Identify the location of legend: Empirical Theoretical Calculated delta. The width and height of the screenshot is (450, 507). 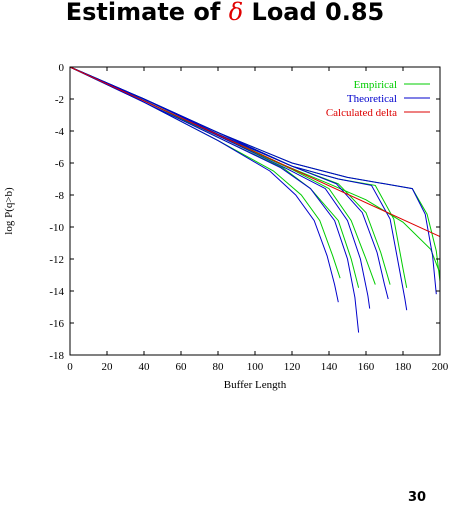
(378, 99).